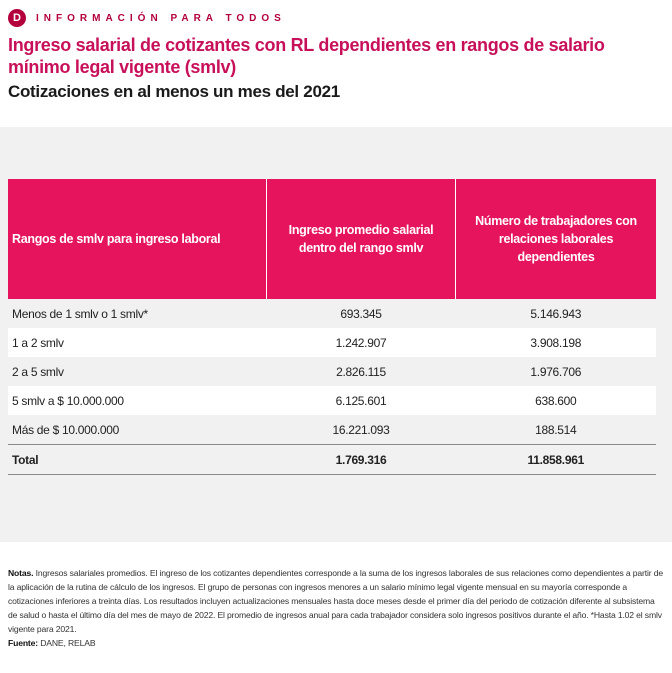 The image size is (672, 673). Describe the element at coordinates (23, 643) in the screenshot. I see `source-label: Fuente:` at that location.